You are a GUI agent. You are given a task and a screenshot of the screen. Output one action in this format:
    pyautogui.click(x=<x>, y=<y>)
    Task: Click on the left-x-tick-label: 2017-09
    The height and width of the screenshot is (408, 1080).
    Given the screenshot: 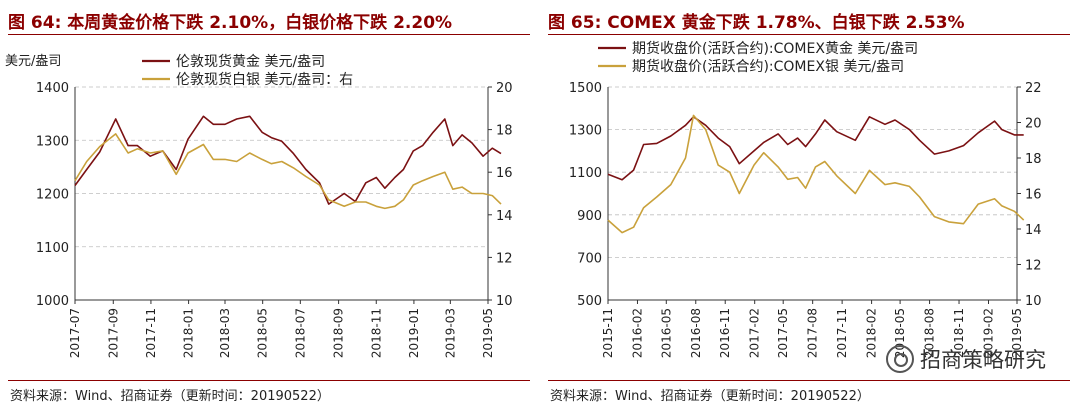 What is the action you would take?
    pyautogui.click(x=113, y=333)
    